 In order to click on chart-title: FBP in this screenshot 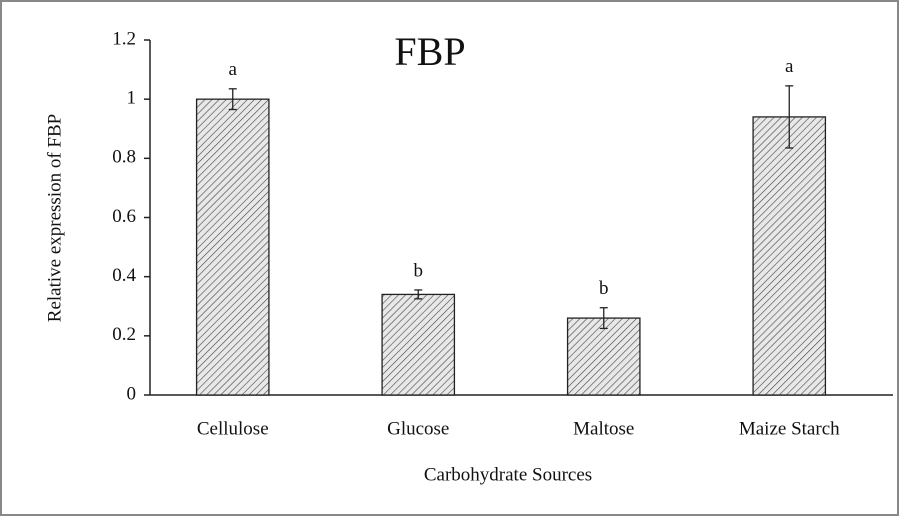, I will do `click(429, 51)`.